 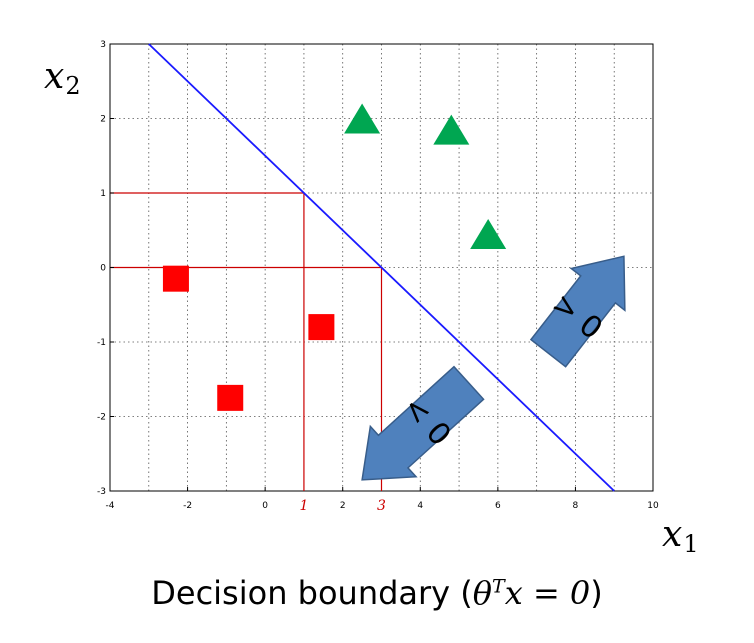 What do you see at coordinates (547, 593) in the screenshot?
I see `caption-rest: x = 0` at bounding box center [547, 593].